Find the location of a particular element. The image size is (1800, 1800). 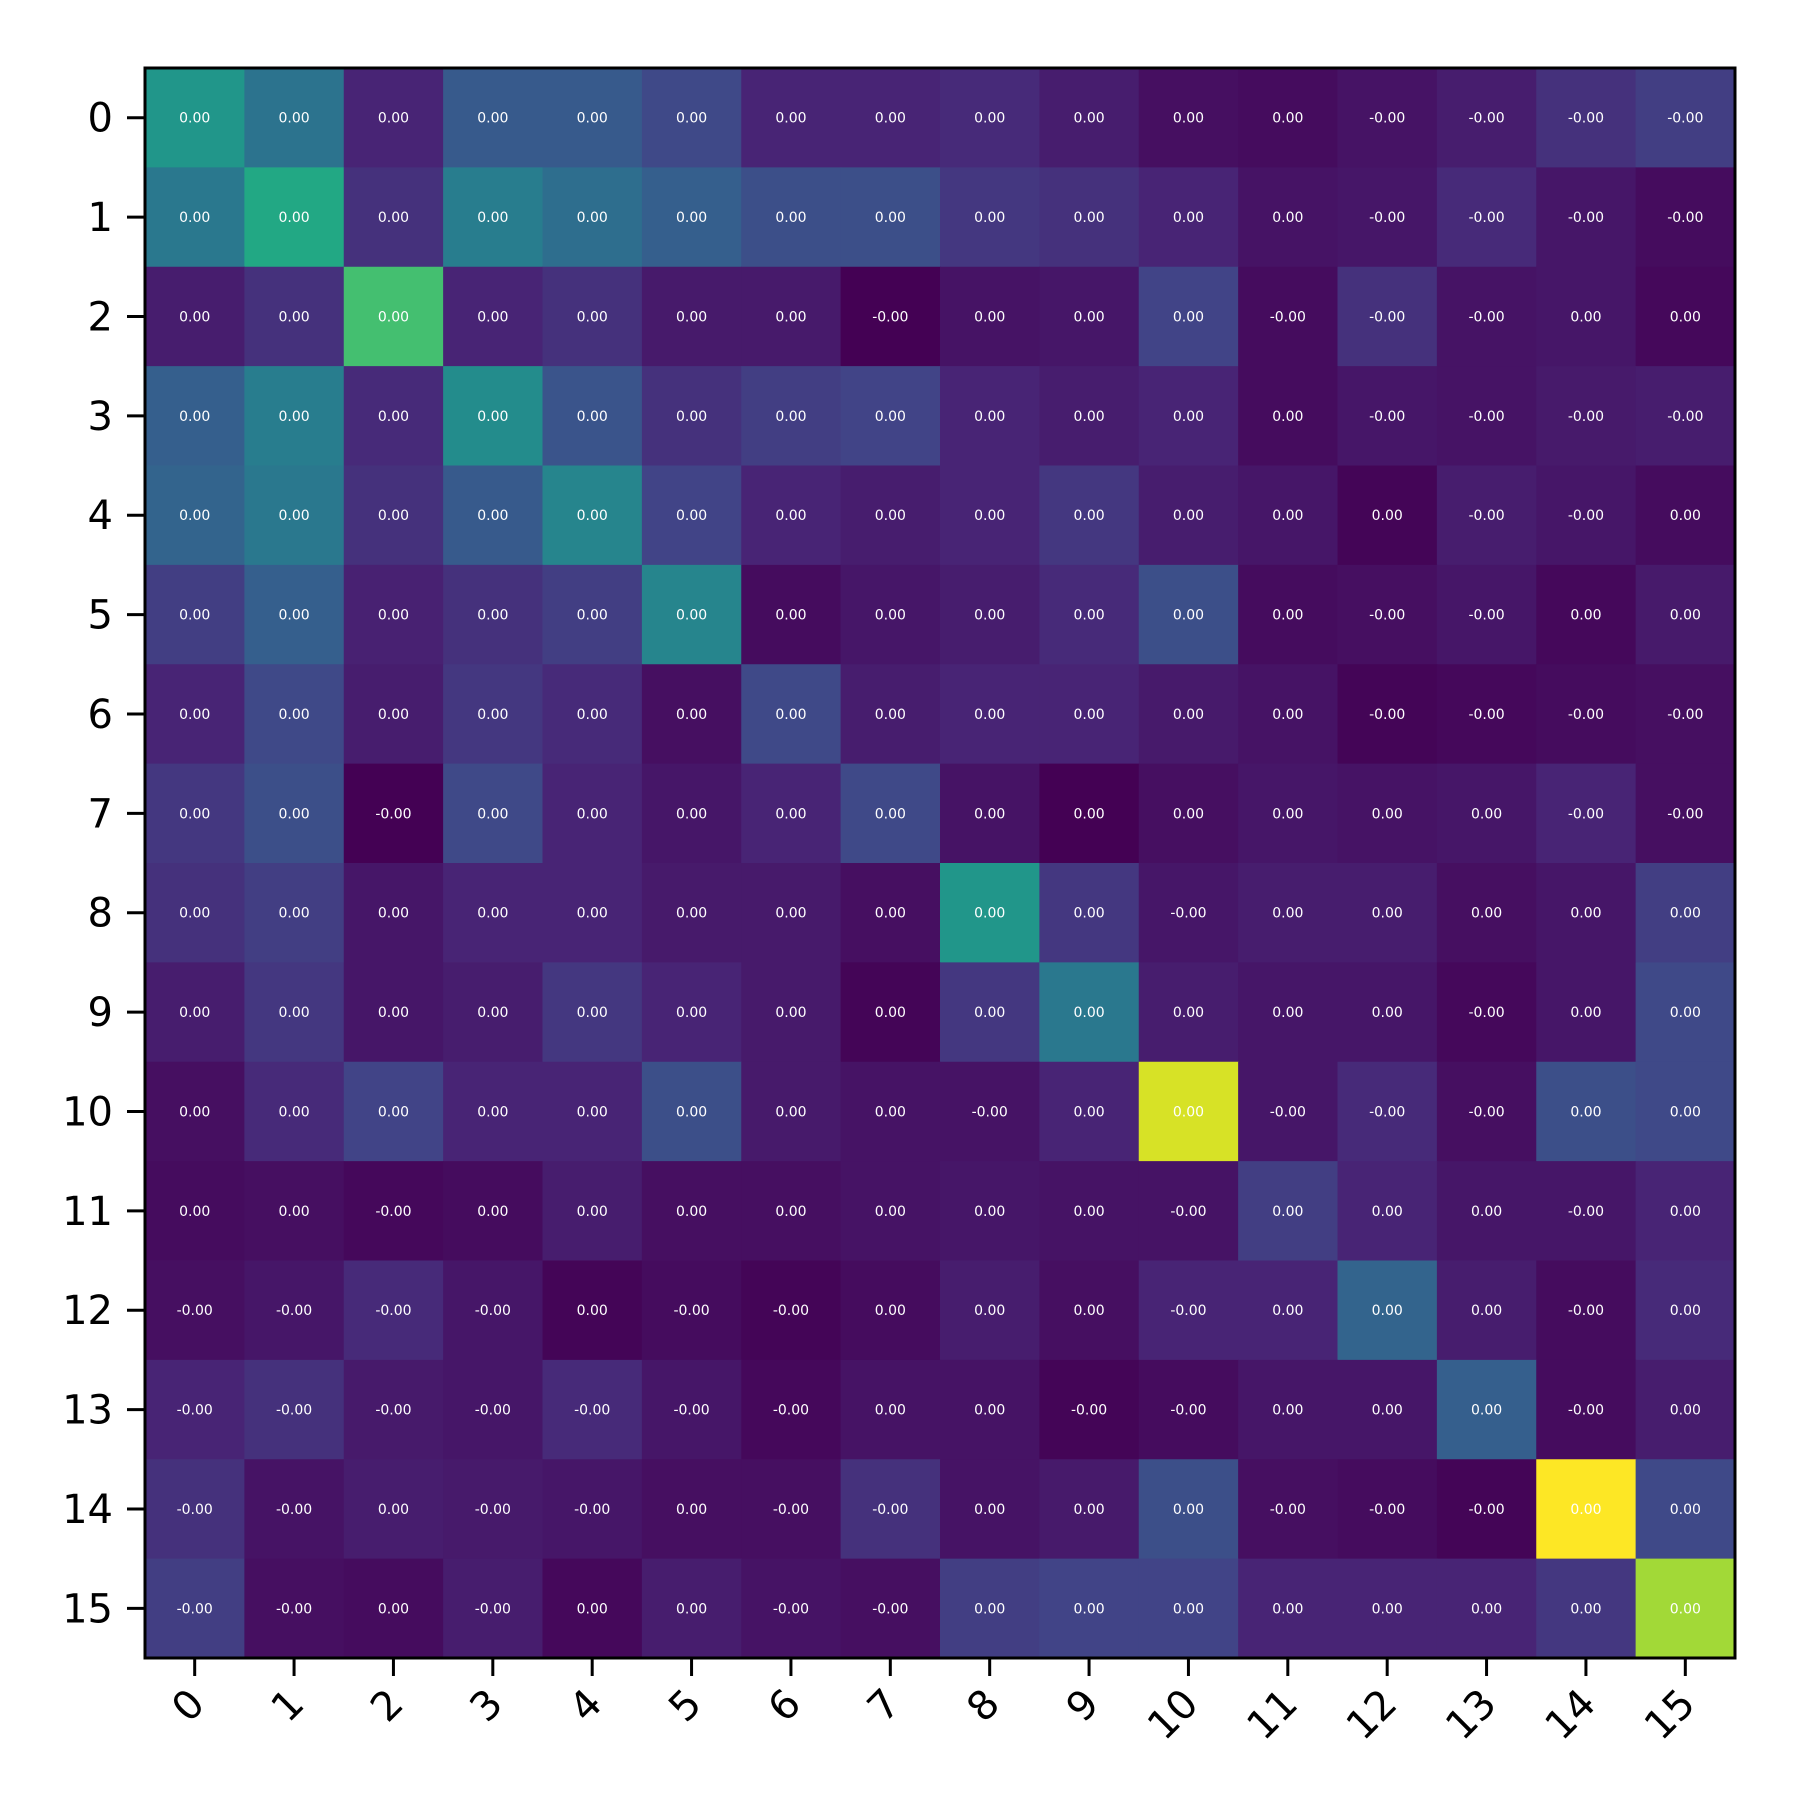

cell-value-r12-c9: 0.00 is located at coordinates (1088, 1311).